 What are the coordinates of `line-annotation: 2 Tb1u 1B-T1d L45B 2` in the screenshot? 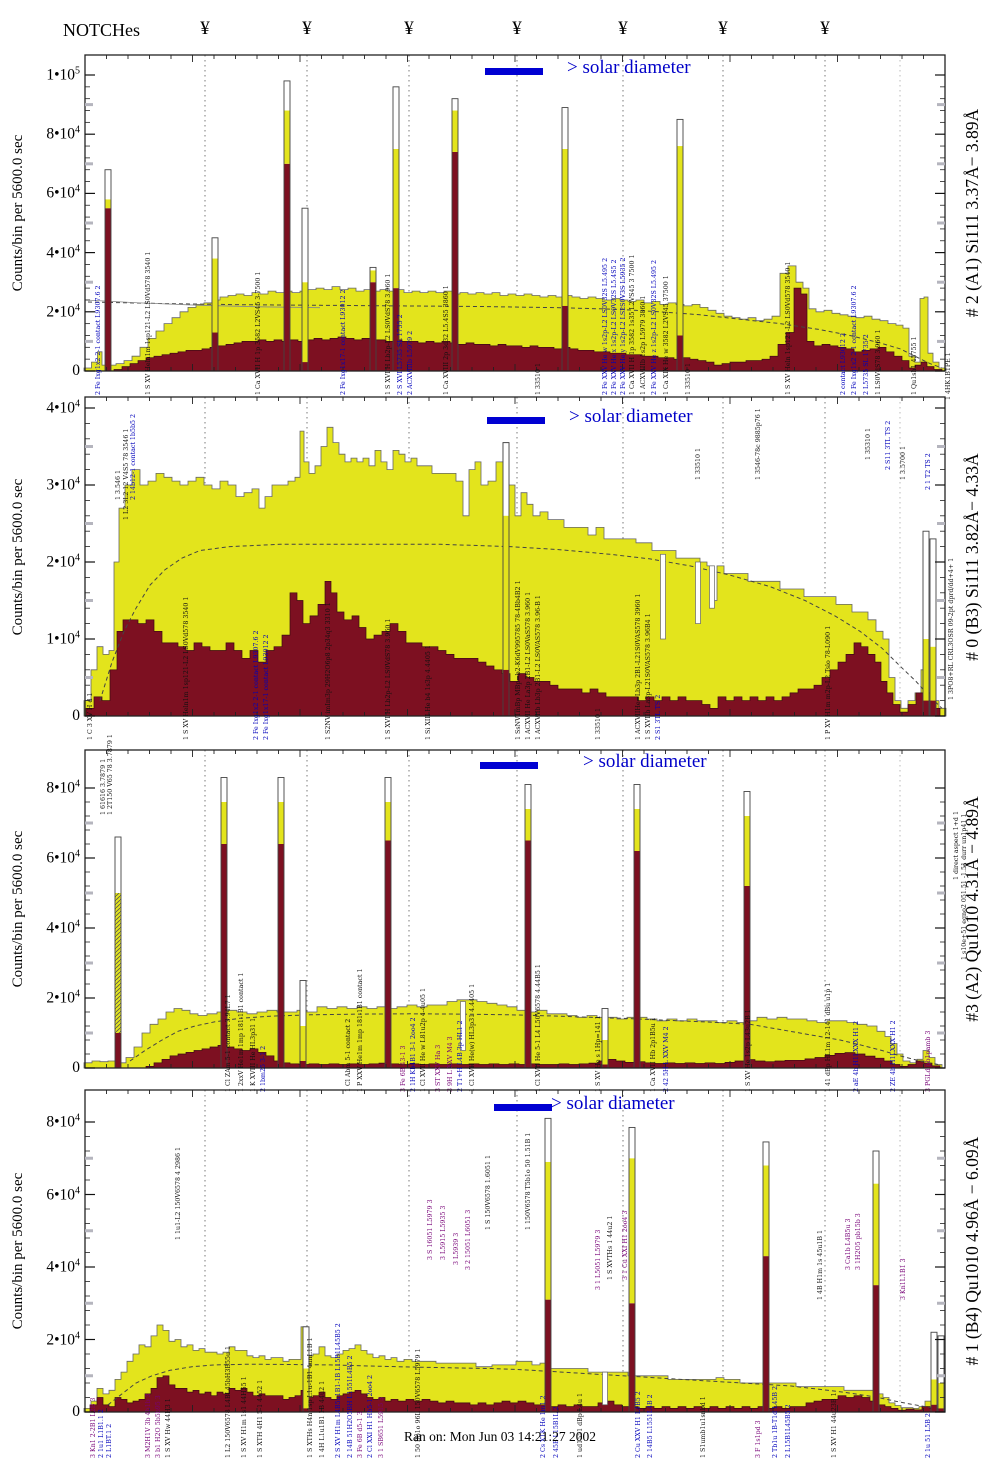 It's located at (775, 1422).